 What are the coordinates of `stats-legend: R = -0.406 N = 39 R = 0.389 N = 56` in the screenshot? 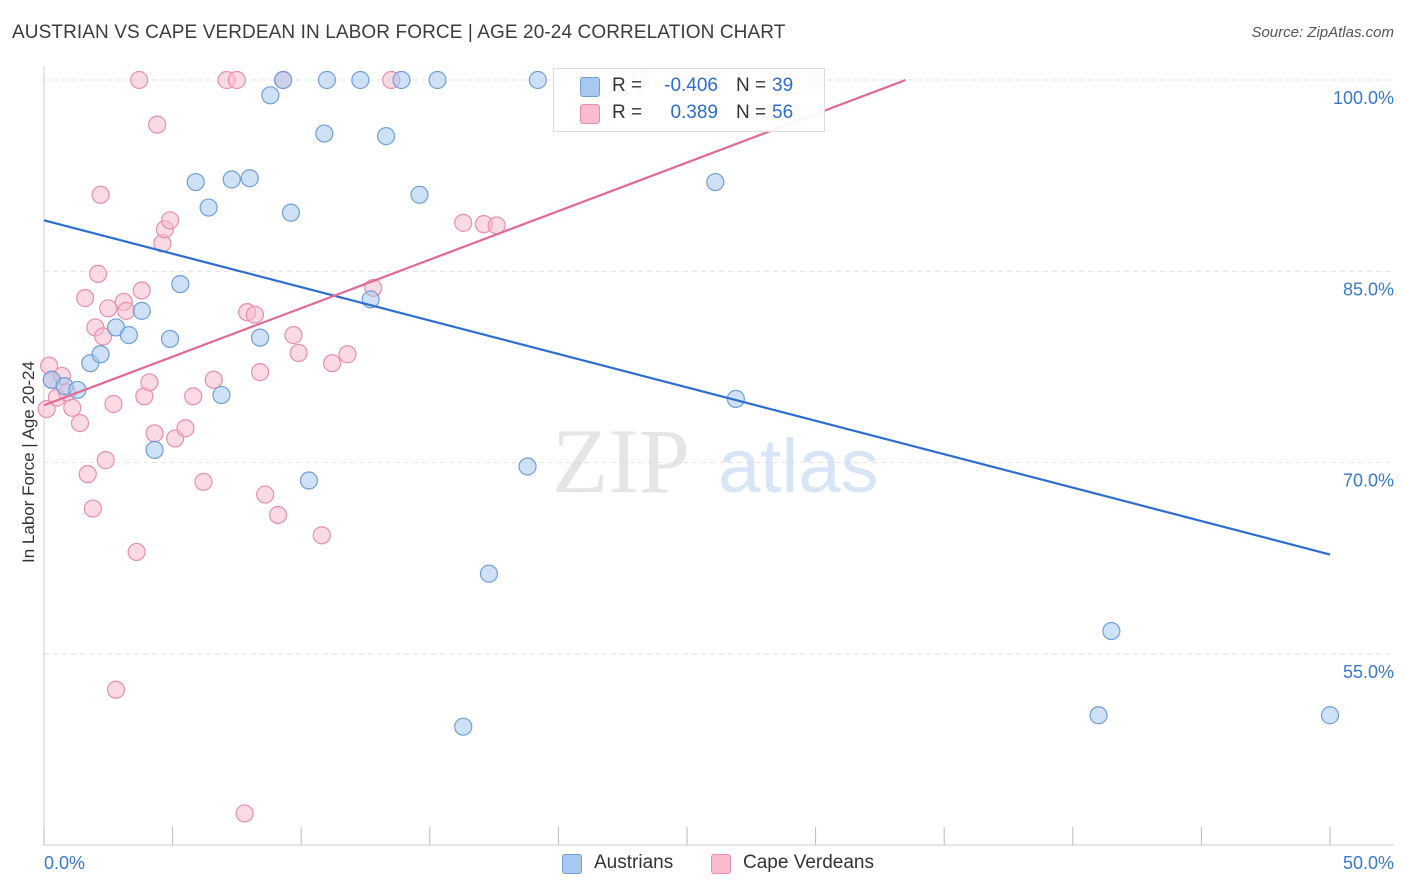 It's located at (689, 100).